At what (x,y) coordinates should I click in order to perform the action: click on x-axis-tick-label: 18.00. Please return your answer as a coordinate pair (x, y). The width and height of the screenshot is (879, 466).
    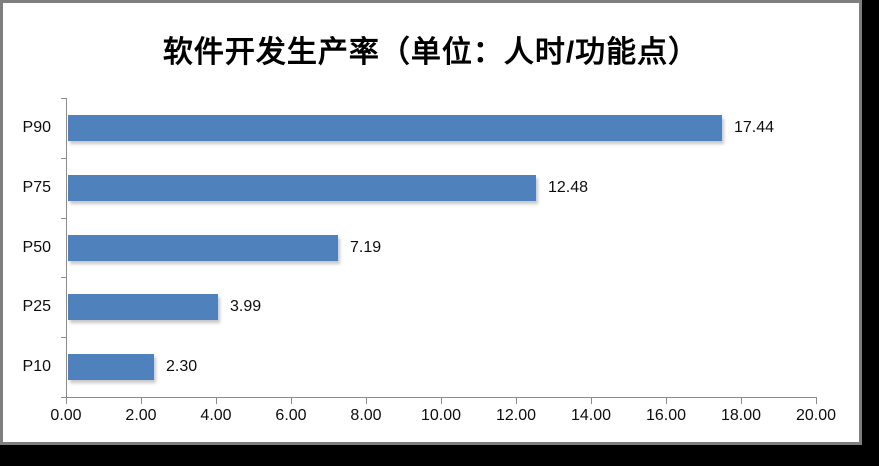
    Looking at the image, I should click on (741, 415).